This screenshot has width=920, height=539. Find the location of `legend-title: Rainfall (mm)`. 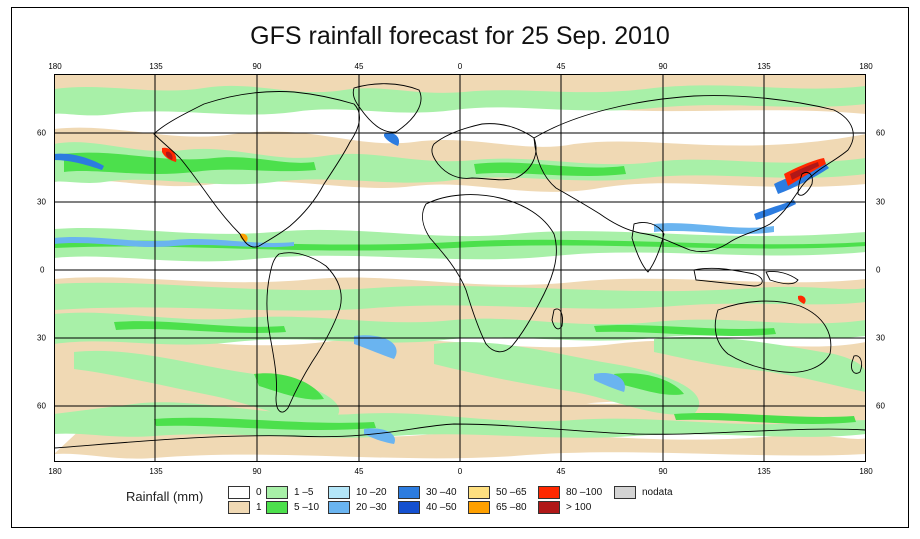

legend-title: Rainfall (mm) is located at coordinates (165, 496).